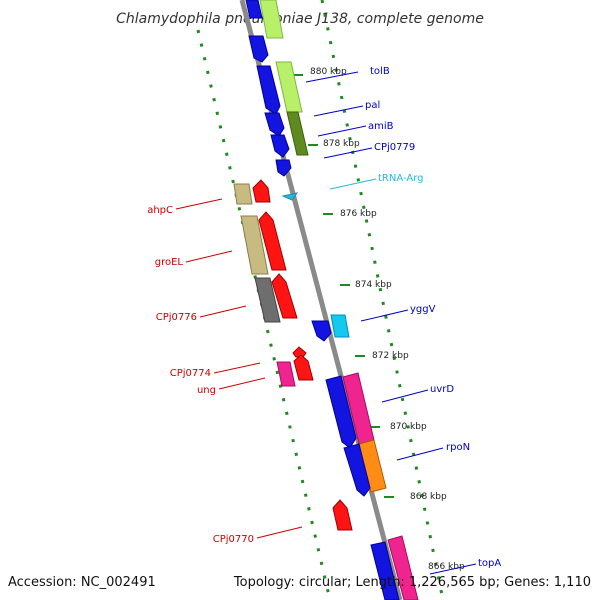 Image resolution: width=600 pixels, height=600 pixels. What do you see at coordinates (403, 567) in the screenshot?
I see `gene-block-topA-pink` at bounding box center [403, 567].